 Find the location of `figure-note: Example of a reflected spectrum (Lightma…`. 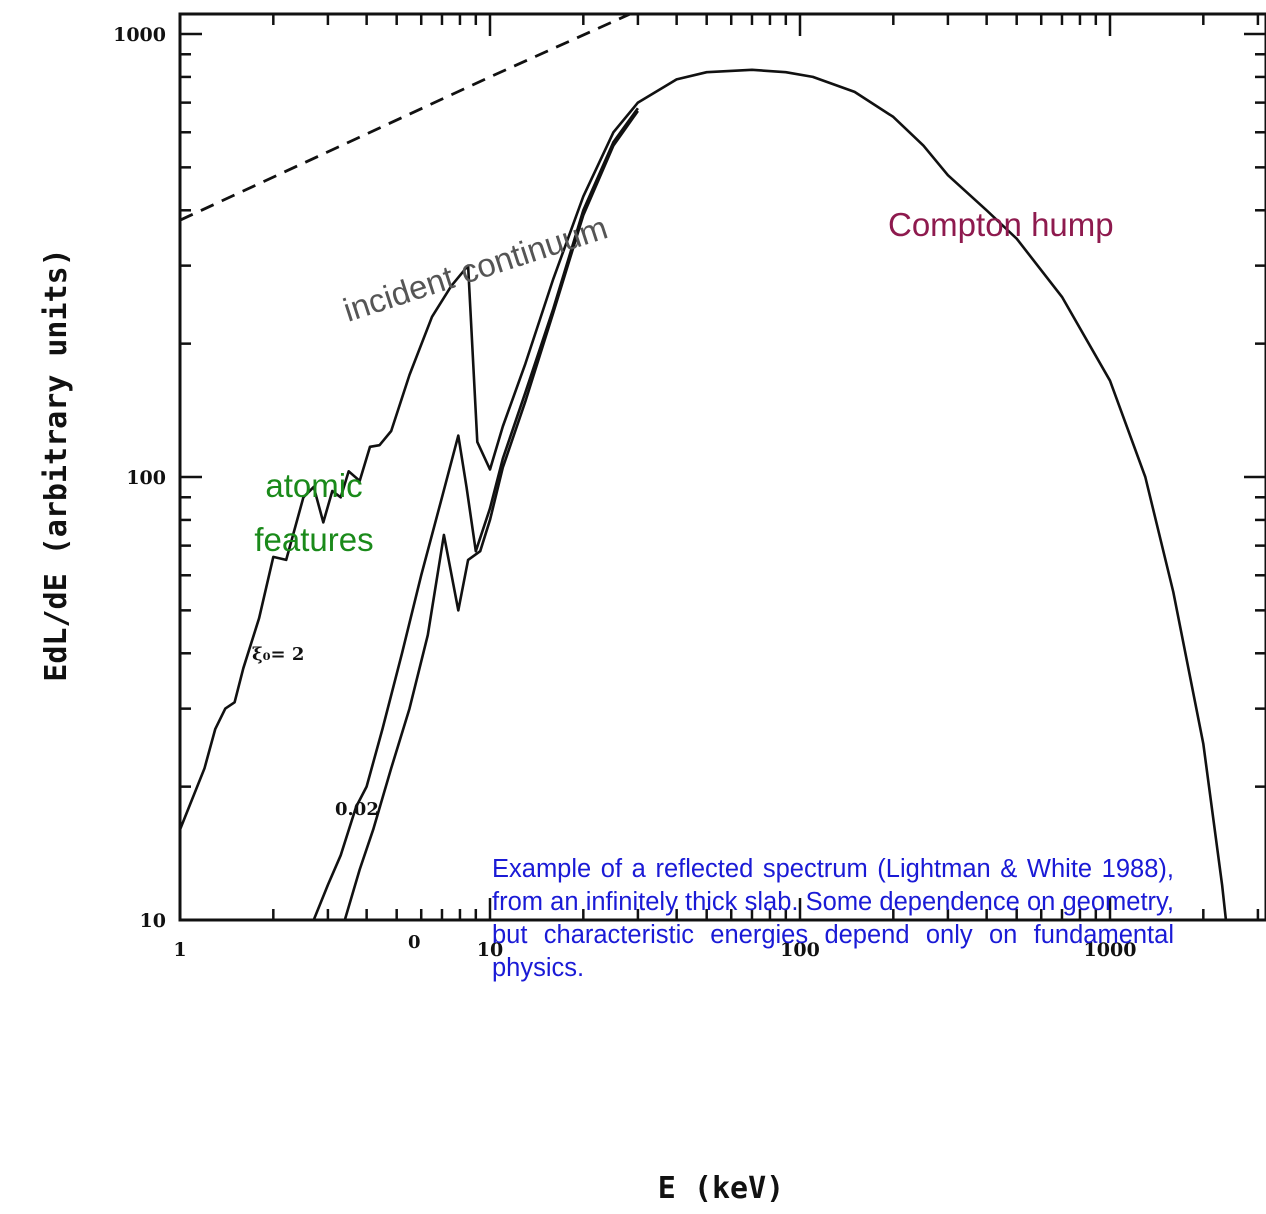

figure-note: Example of a reflected spectrum (Lightma… is located at coordinates (833, 918).